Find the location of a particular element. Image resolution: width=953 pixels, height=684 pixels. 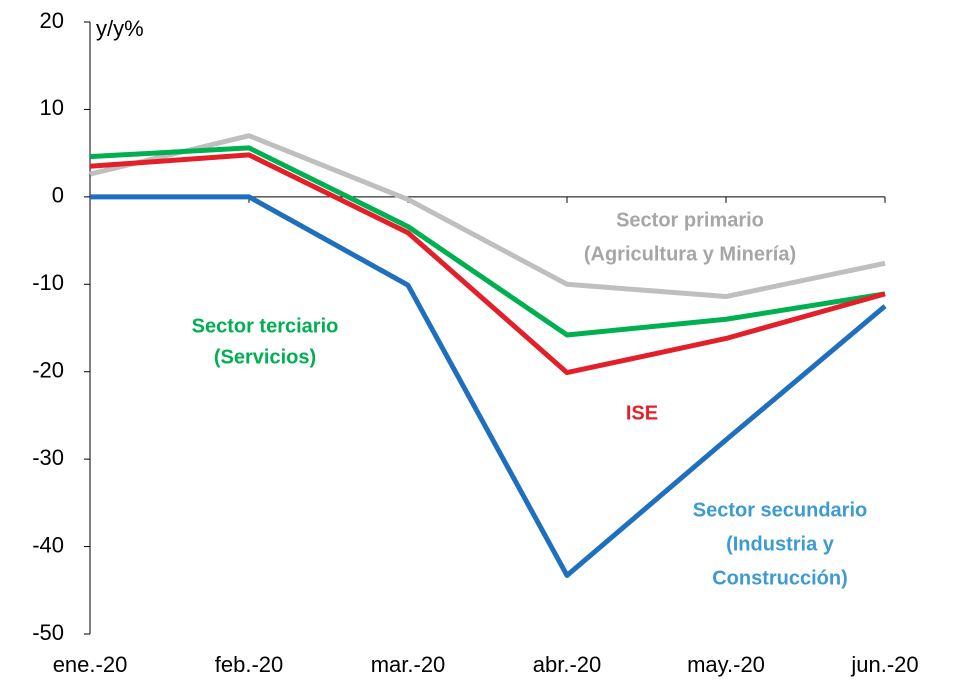

annotation: ISE is located at coordinates (642, 413).